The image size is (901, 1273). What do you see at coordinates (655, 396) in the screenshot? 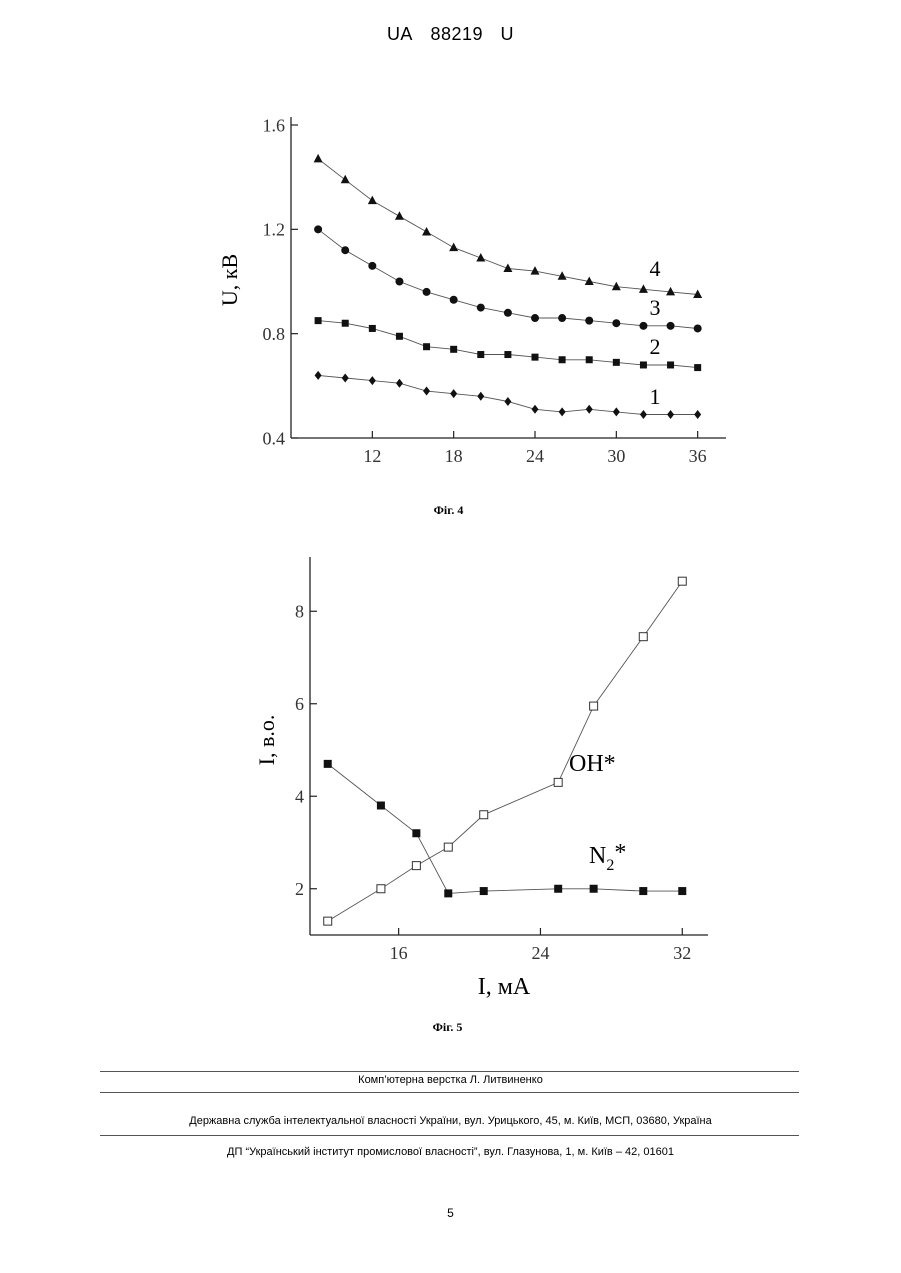
I see `curve-label-1: 1` at bounding box center [655, 396].